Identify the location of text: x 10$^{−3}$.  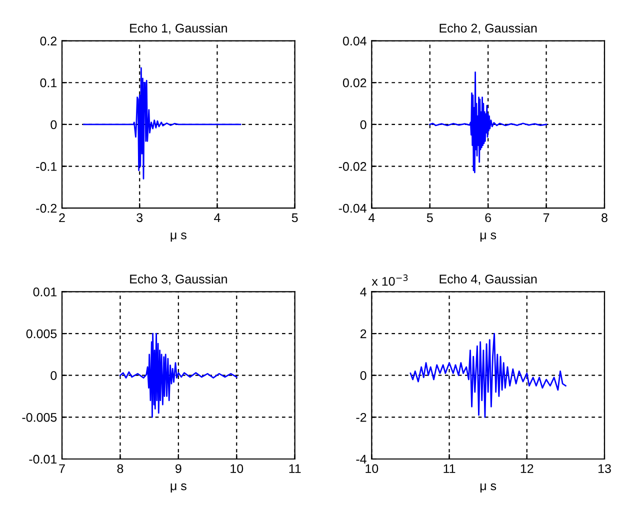
(390, 280).